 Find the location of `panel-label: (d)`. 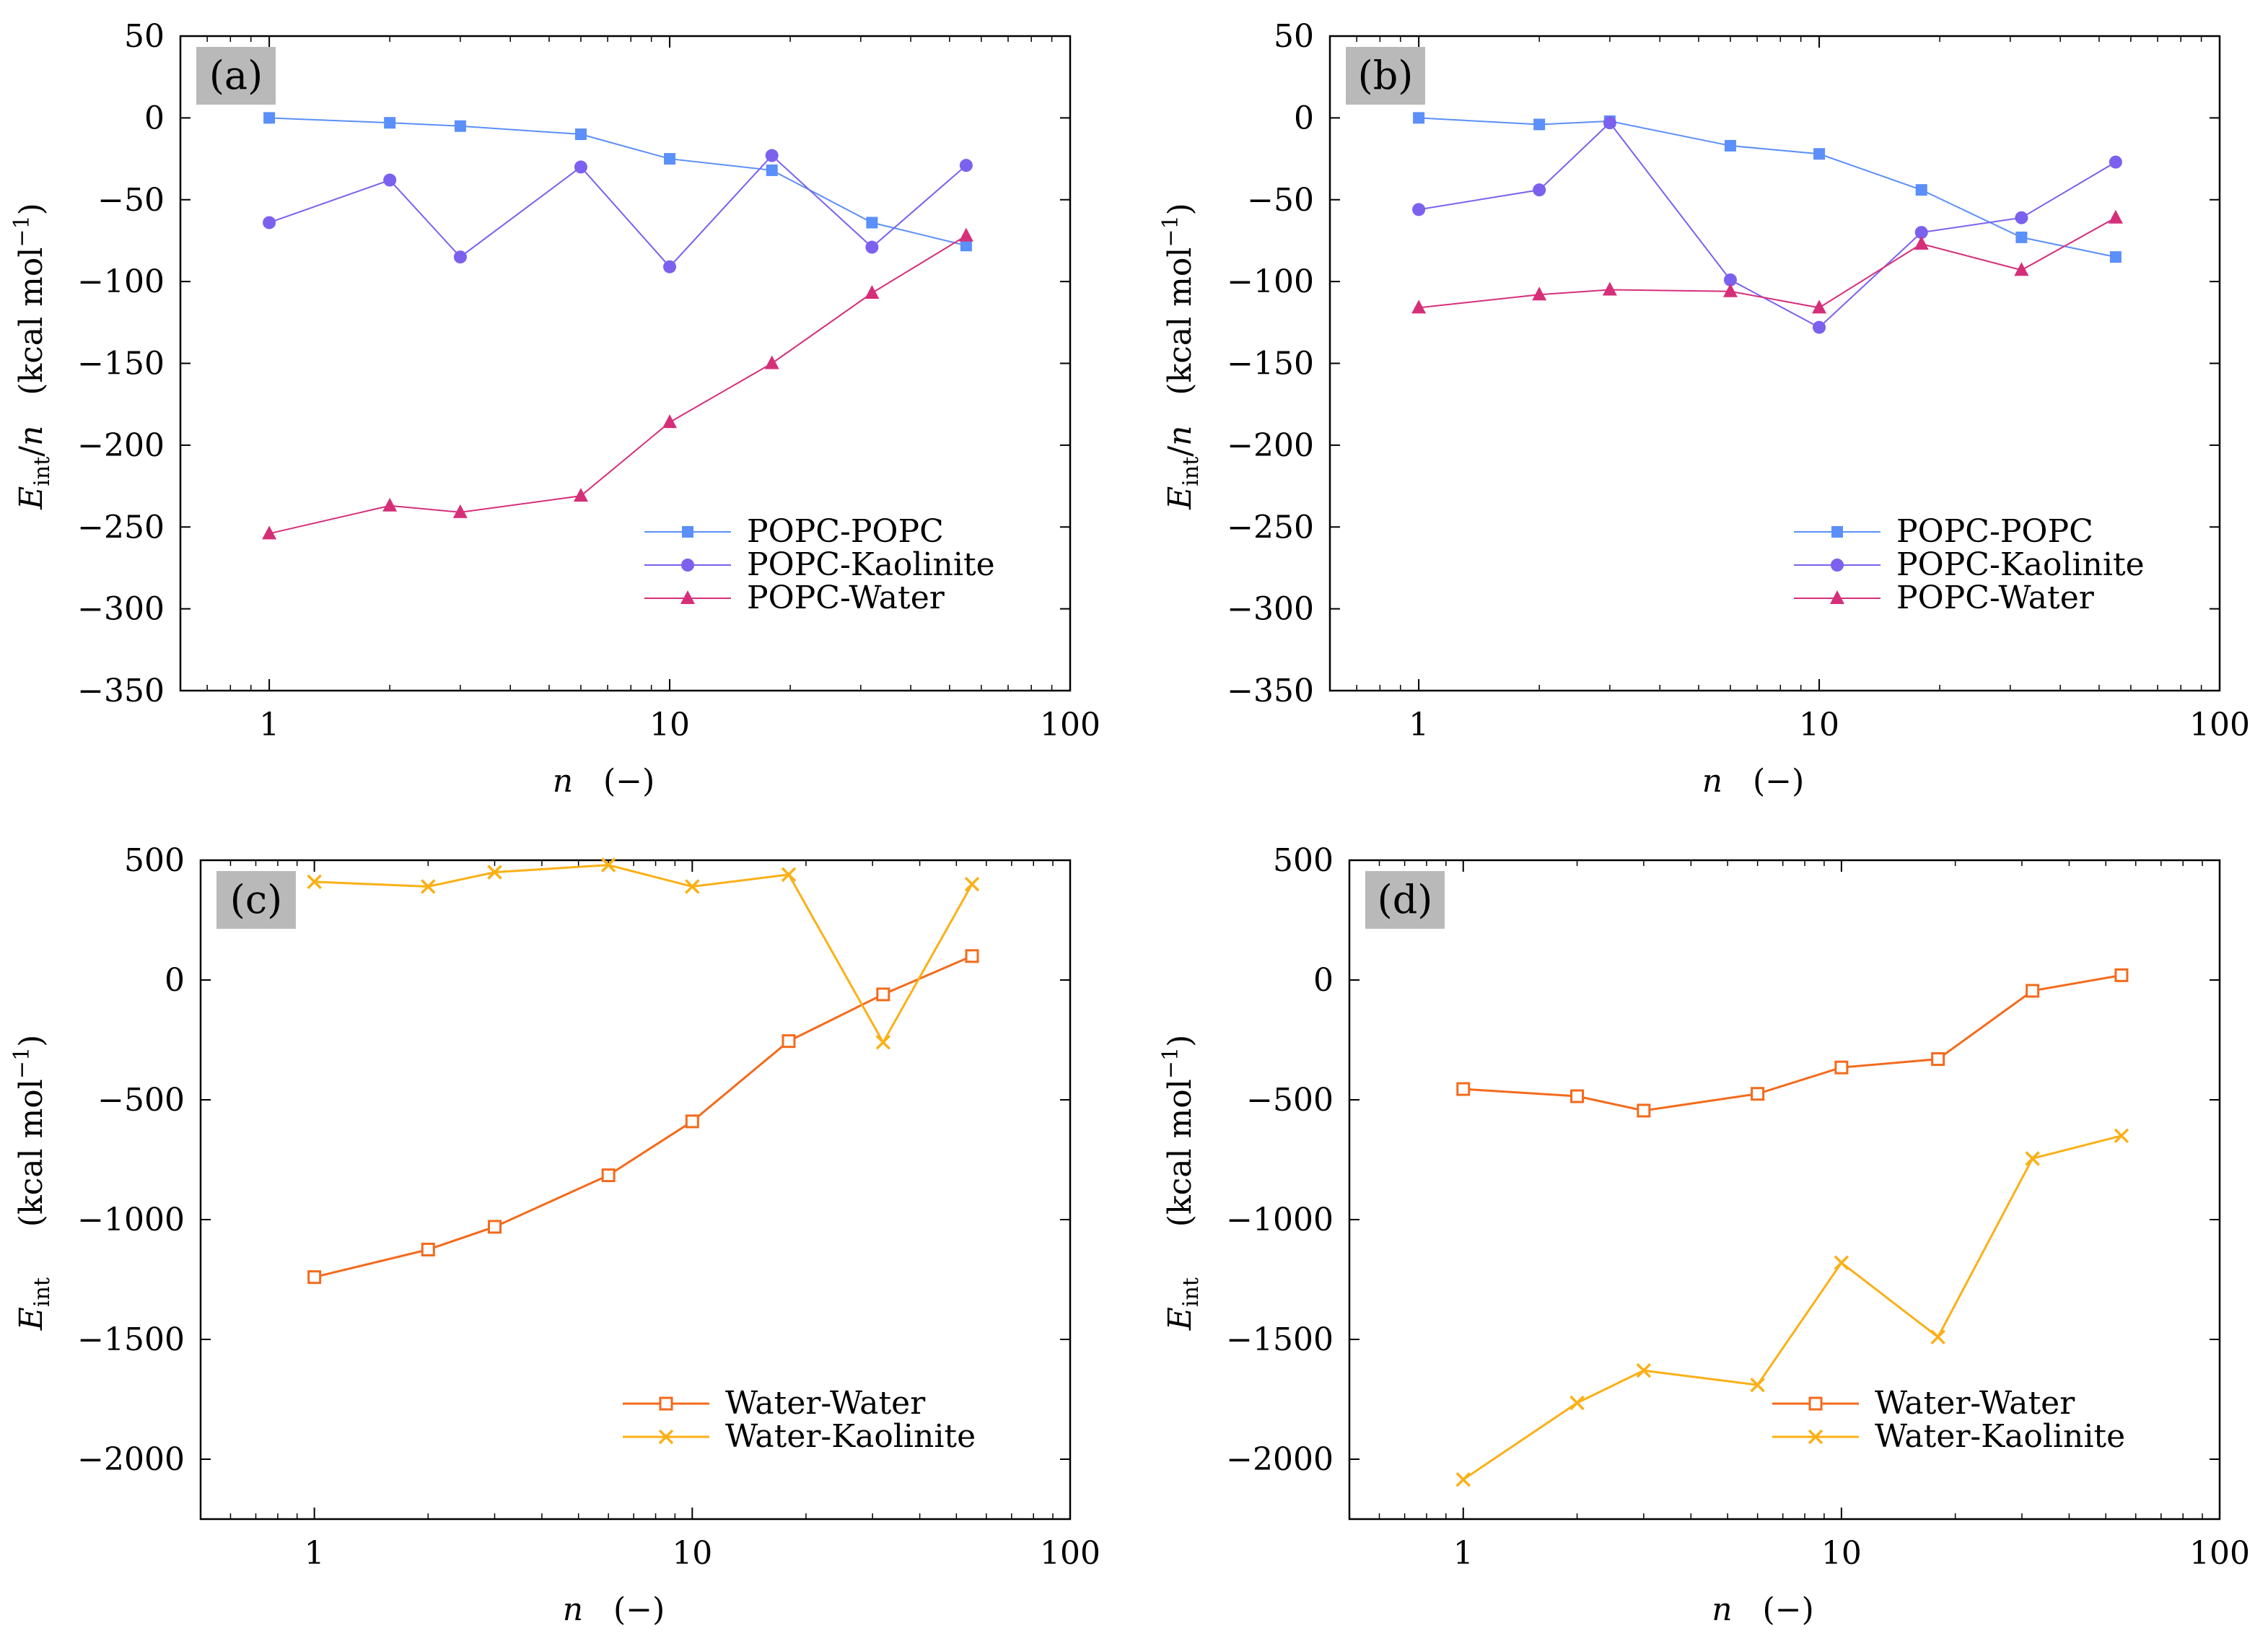

panel-label: (d) is located at coordinates (1405, 899).